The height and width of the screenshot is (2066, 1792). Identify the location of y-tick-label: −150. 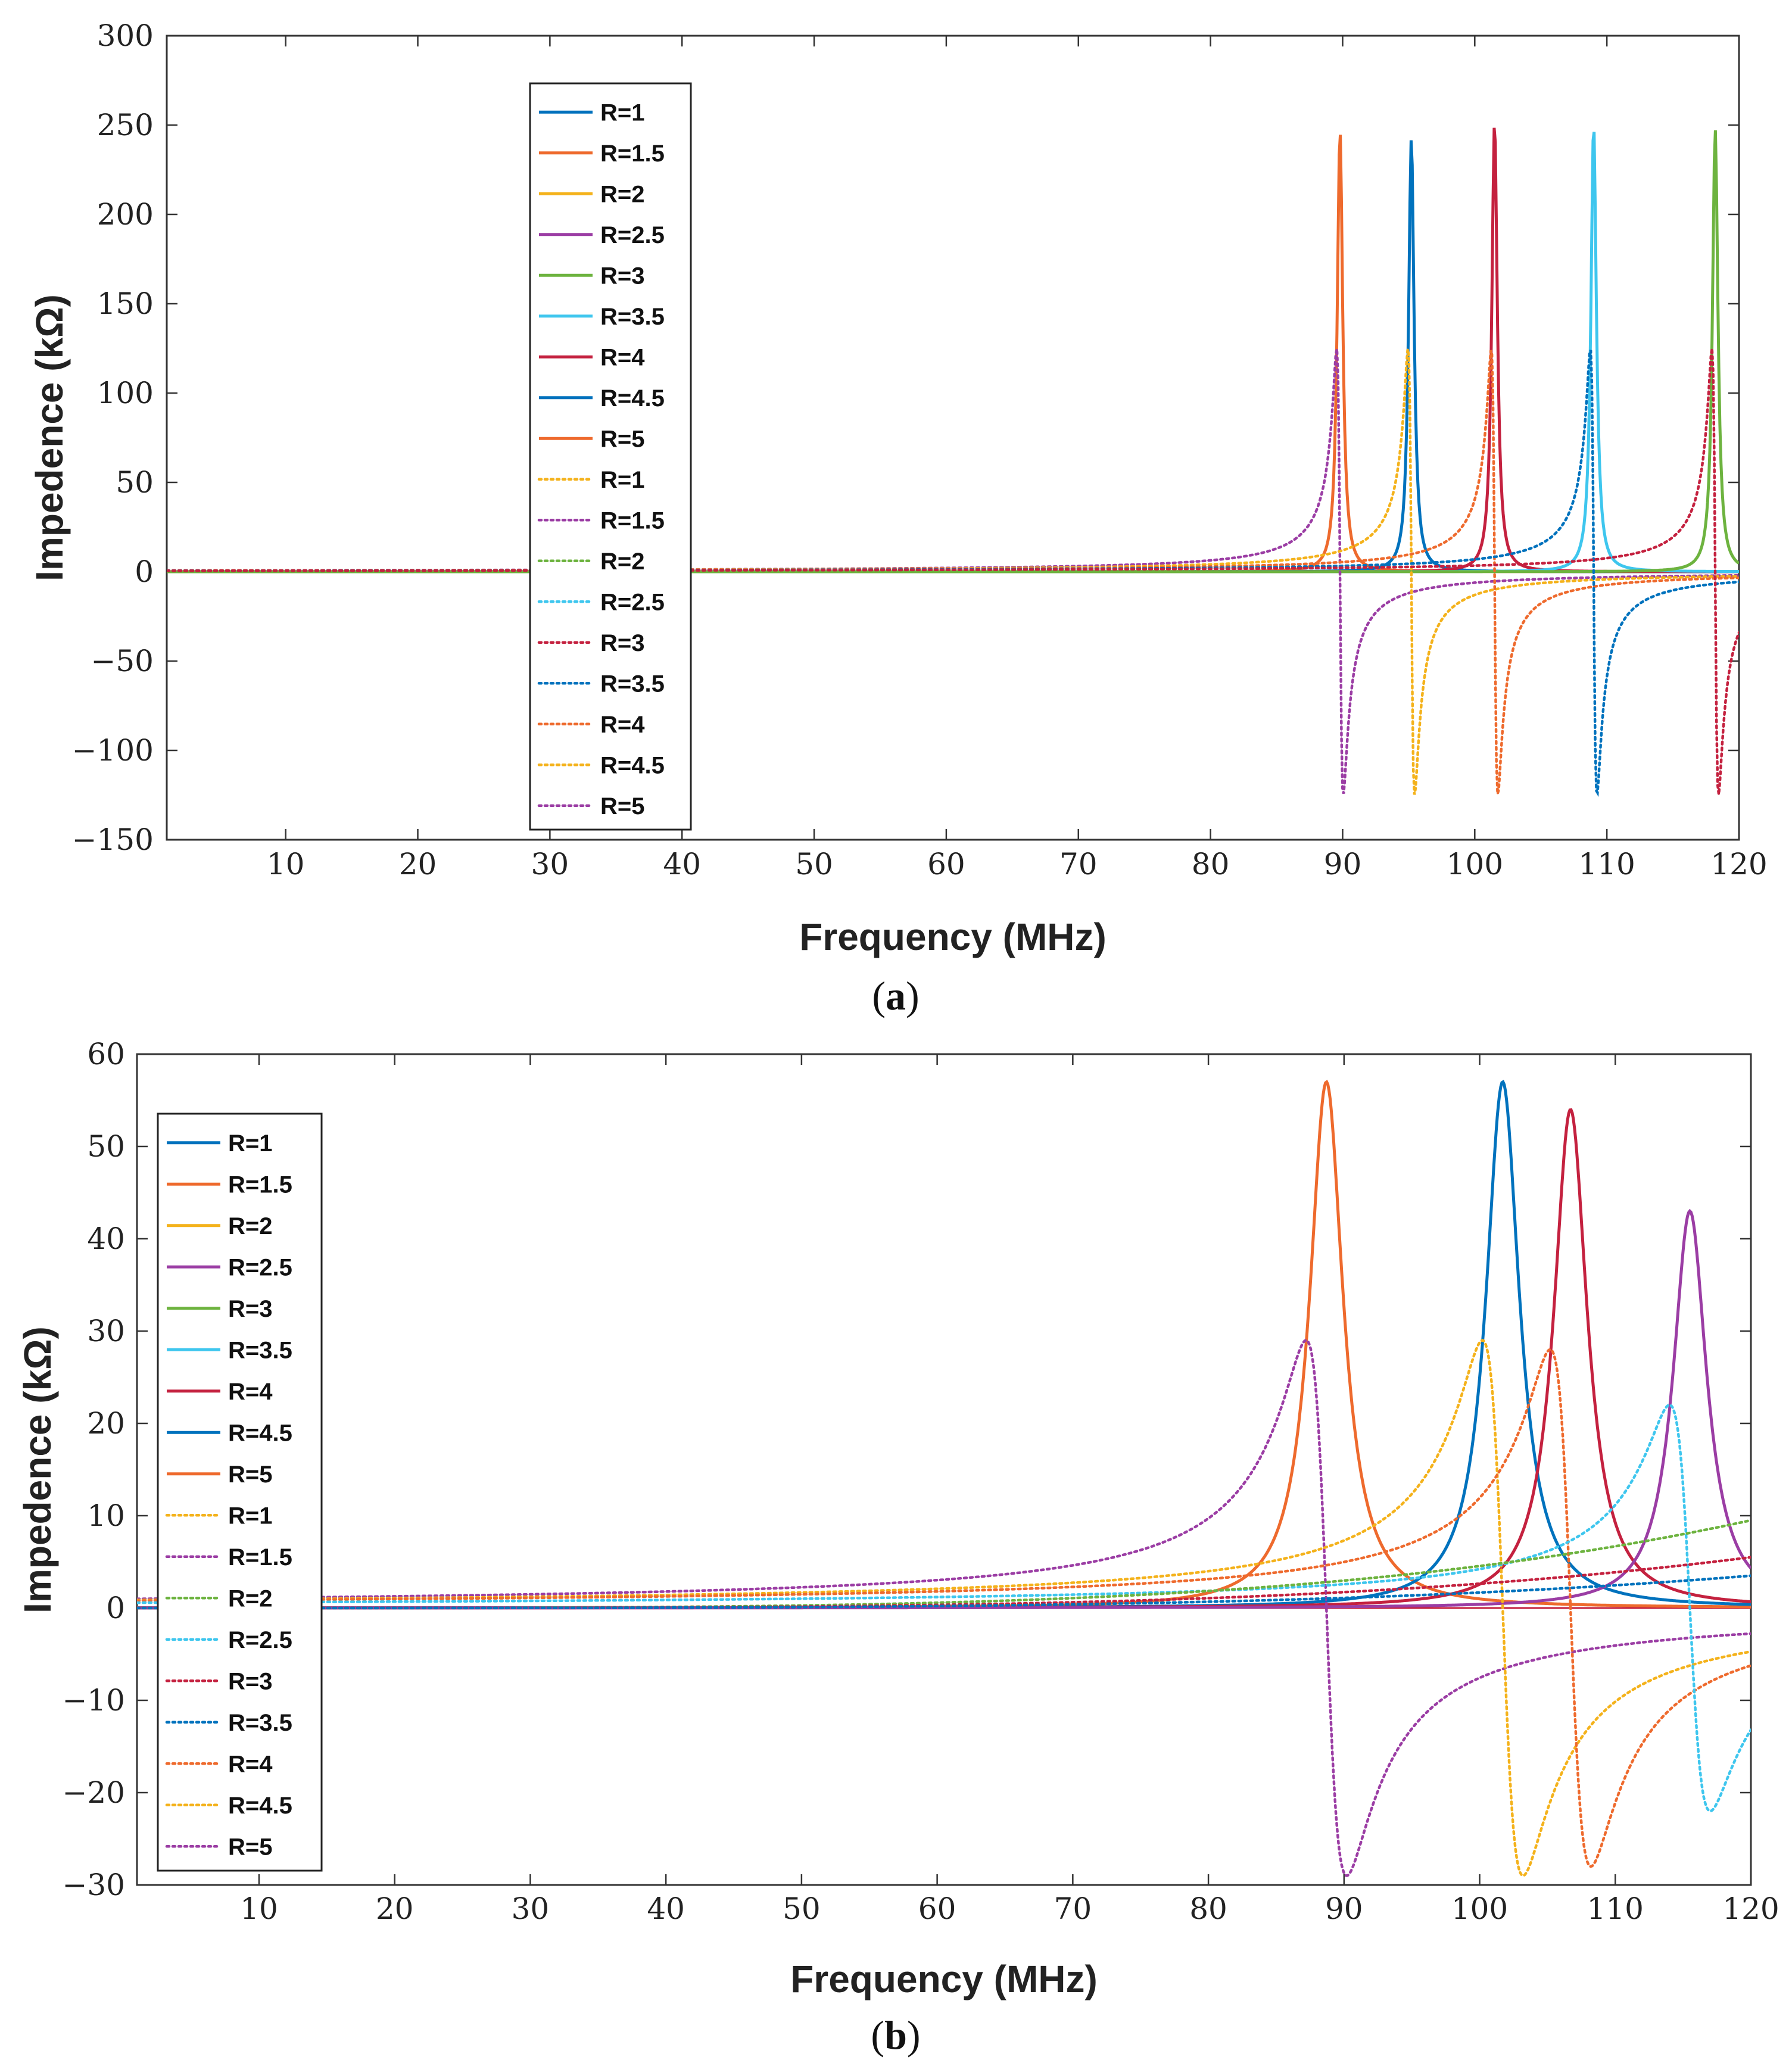
(113, 840).